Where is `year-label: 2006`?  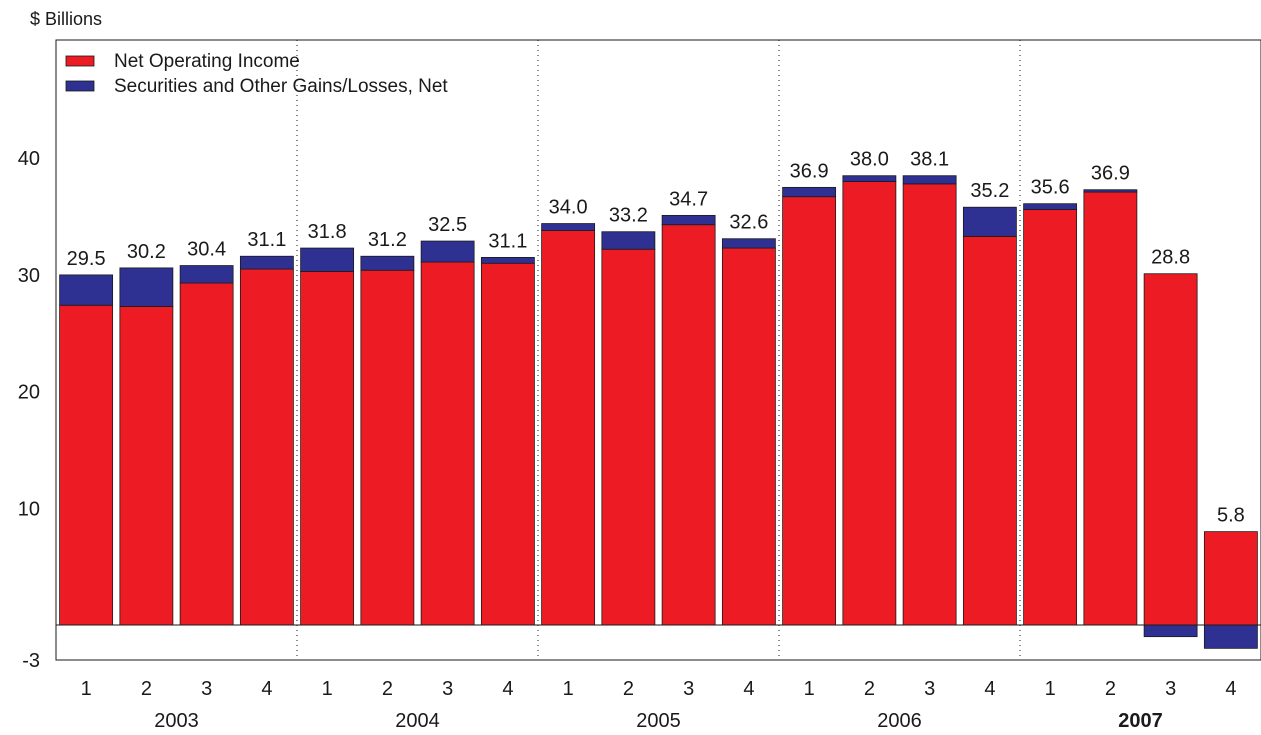 year-label: 2006 is located at coordinates (899, 721).